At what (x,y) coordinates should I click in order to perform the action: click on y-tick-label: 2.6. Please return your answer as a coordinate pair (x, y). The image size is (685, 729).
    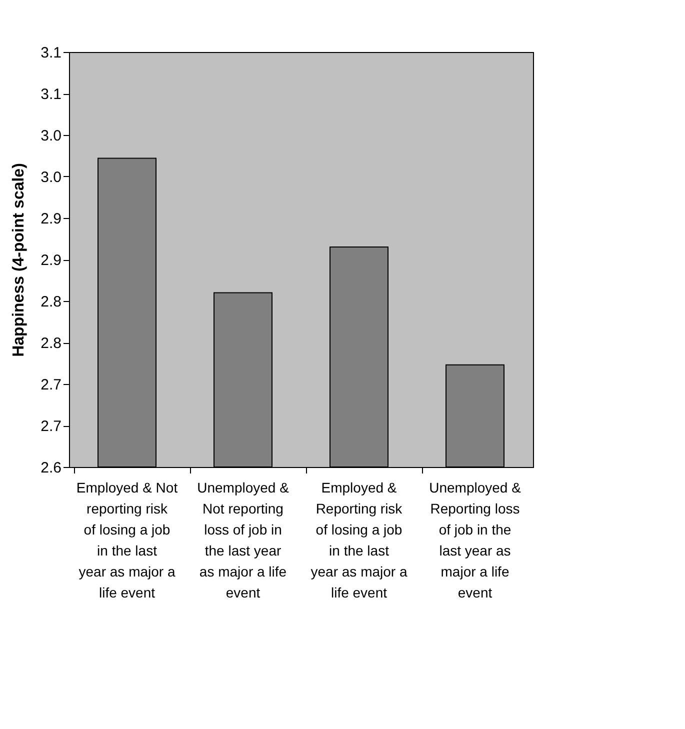
    Looking at the image, I should click on (51, 468).